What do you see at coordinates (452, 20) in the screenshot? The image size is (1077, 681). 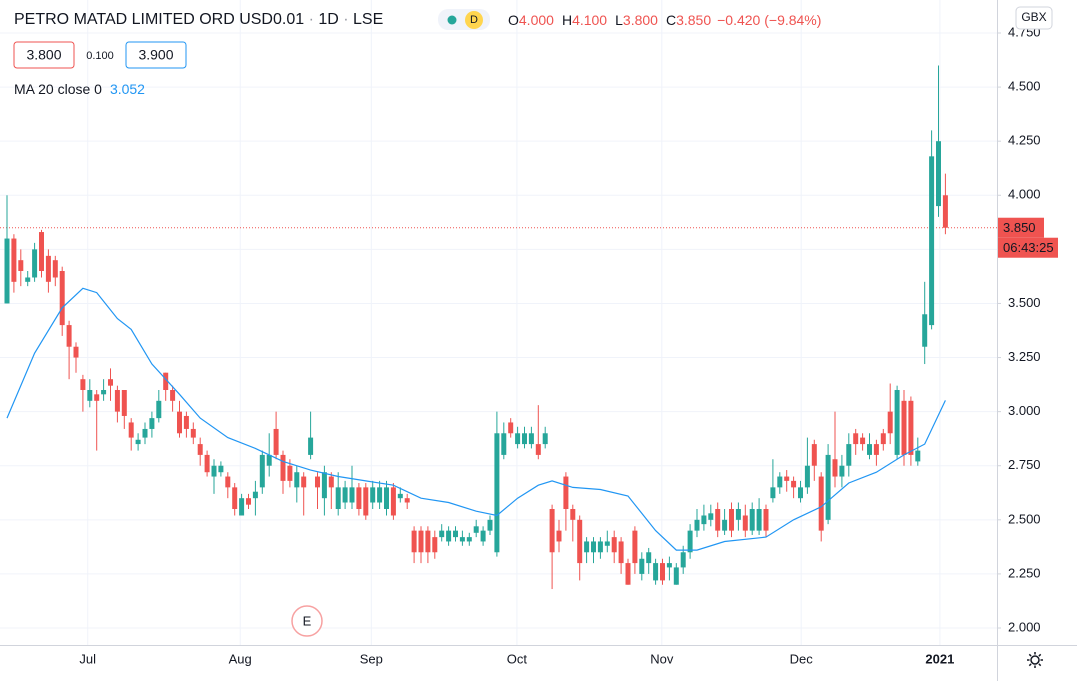 I see `status-dot` at bounding box center [452, 20].